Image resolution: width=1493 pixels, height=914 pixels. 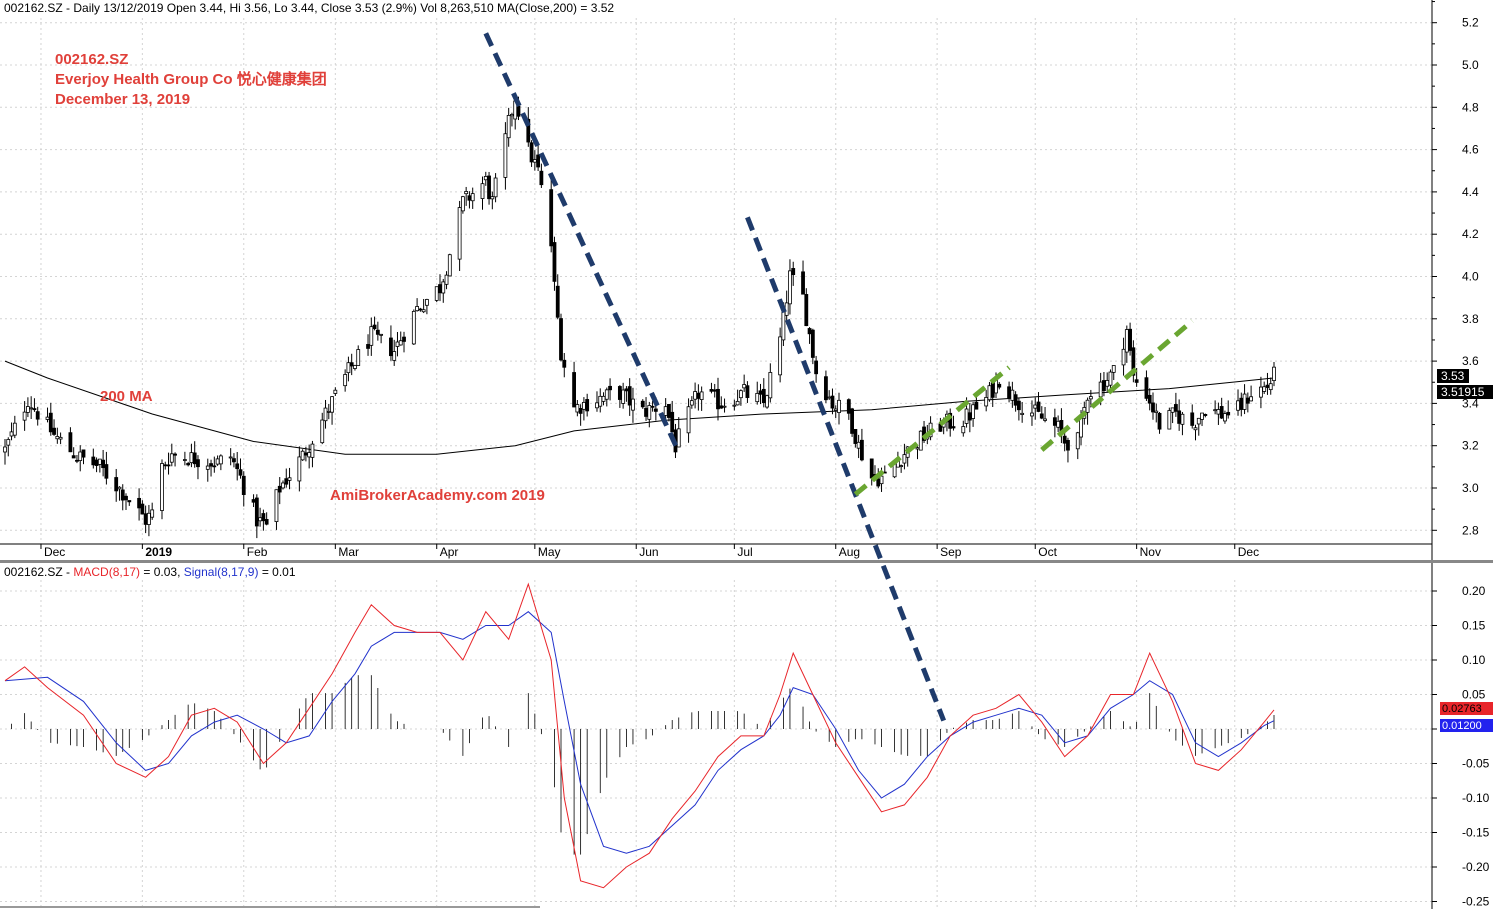 I want to click on price-axis-ticks: 2.8 3.0 3.2 3.4 3.6 3.8 4.0 4.2 4.4 4.6 4.8 5.0 5.2, so click(x=1455, y=269).